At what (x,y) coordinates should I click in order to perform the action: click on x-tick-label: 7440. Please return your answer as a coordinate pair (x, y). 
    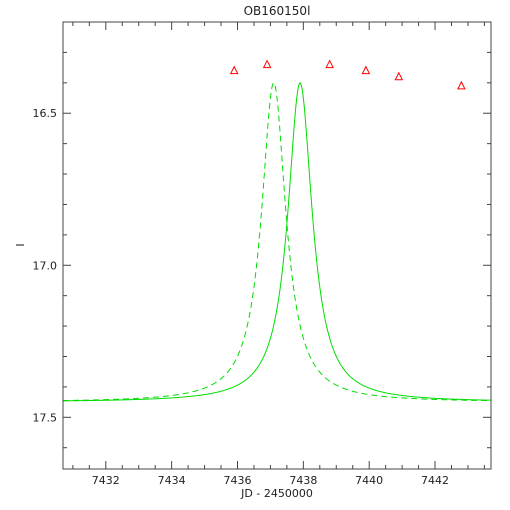
    Looking at the image, I should click on (369, 480).